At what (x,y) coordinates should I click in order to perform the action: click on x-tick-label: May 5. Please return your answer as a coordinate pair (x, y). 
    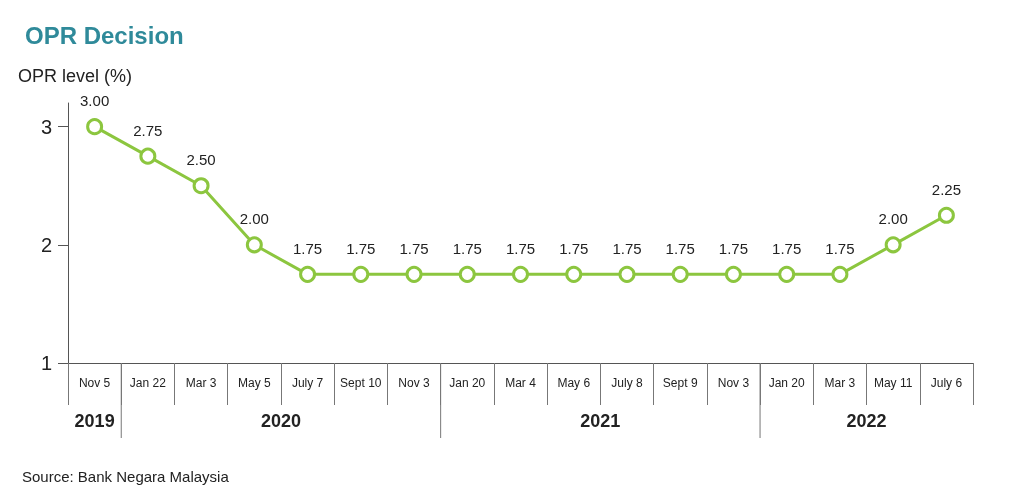
    Looking at the image, I should click on (254, 383).